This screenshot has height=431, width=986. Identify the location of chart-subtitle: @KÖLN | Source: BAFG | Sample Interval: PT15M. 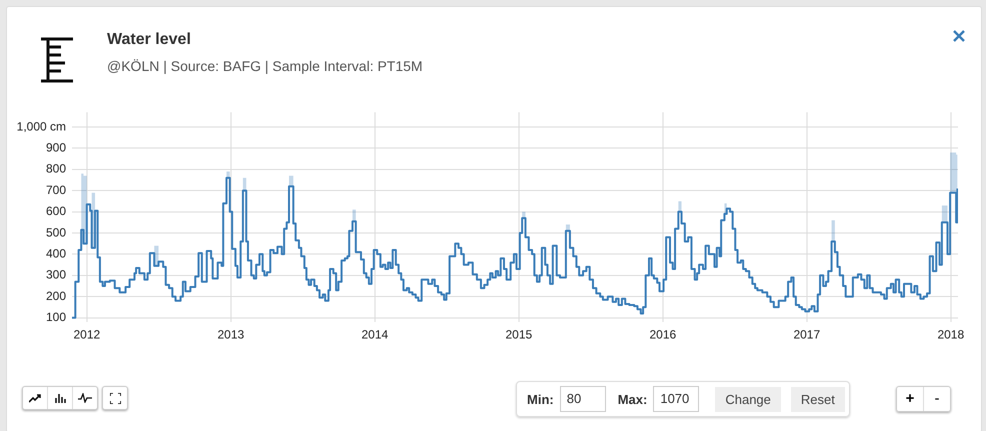
(265, 66).